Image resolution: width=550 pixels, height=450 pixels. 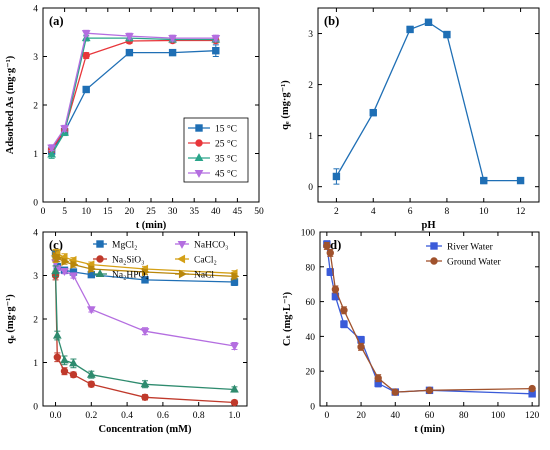 What do you see at coordinates (226, 159) in the screenshot?
I see `legend-label: 35 °C` at bounding box center [226, 159].